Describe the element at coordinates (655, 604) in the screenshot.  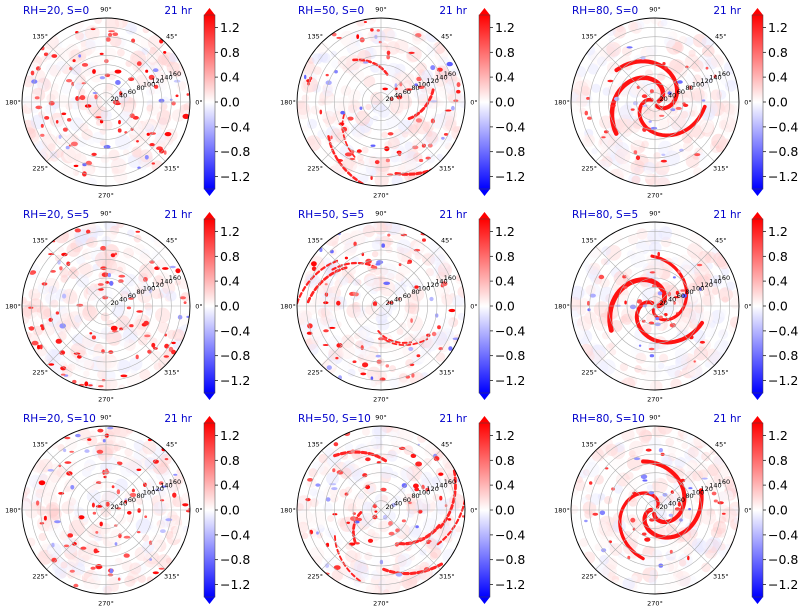
I see `angle-tick-label: 270°` at that location.